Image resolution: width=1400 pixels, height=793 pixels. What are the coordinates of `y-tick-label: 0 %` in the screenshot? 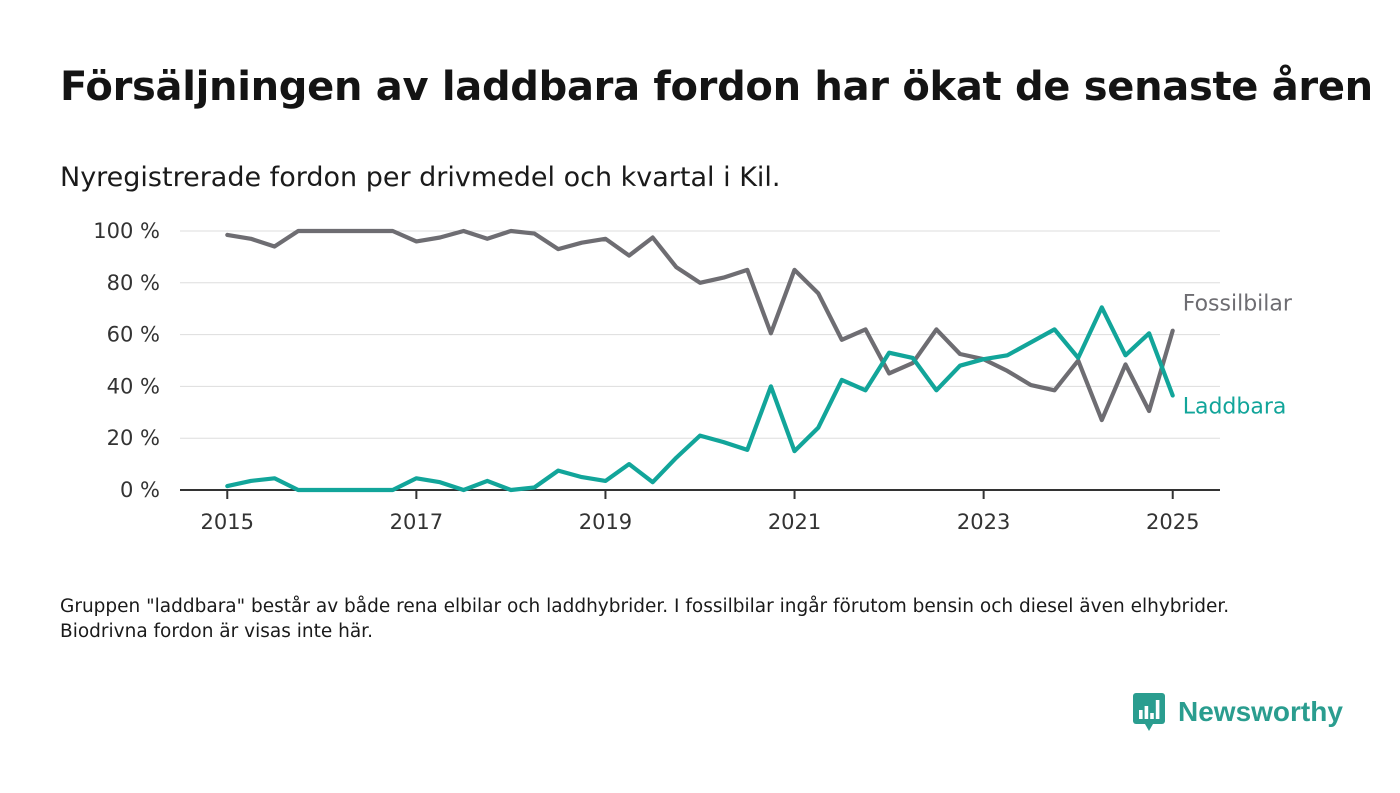 It's located at (140, 490).